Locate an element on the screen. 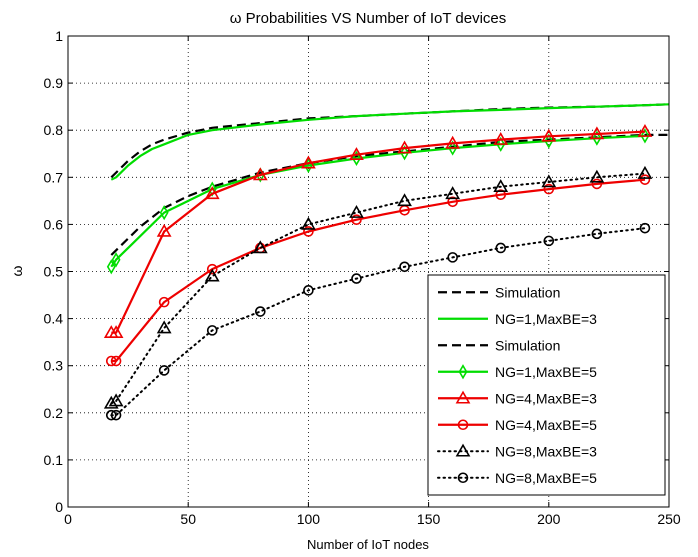 The width and height of the screenshot is (698, 557). legend-label: NG=8,MaxBE=3 is located at coordinates (546, 451).